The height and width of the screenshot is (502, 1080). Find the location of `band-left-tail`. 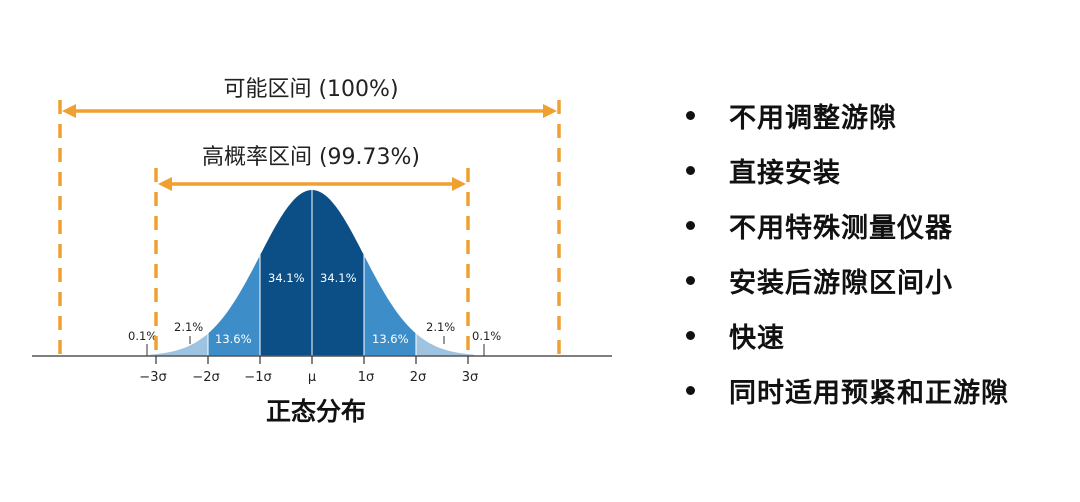

band-left-tail is located at coordinates (179, 344).